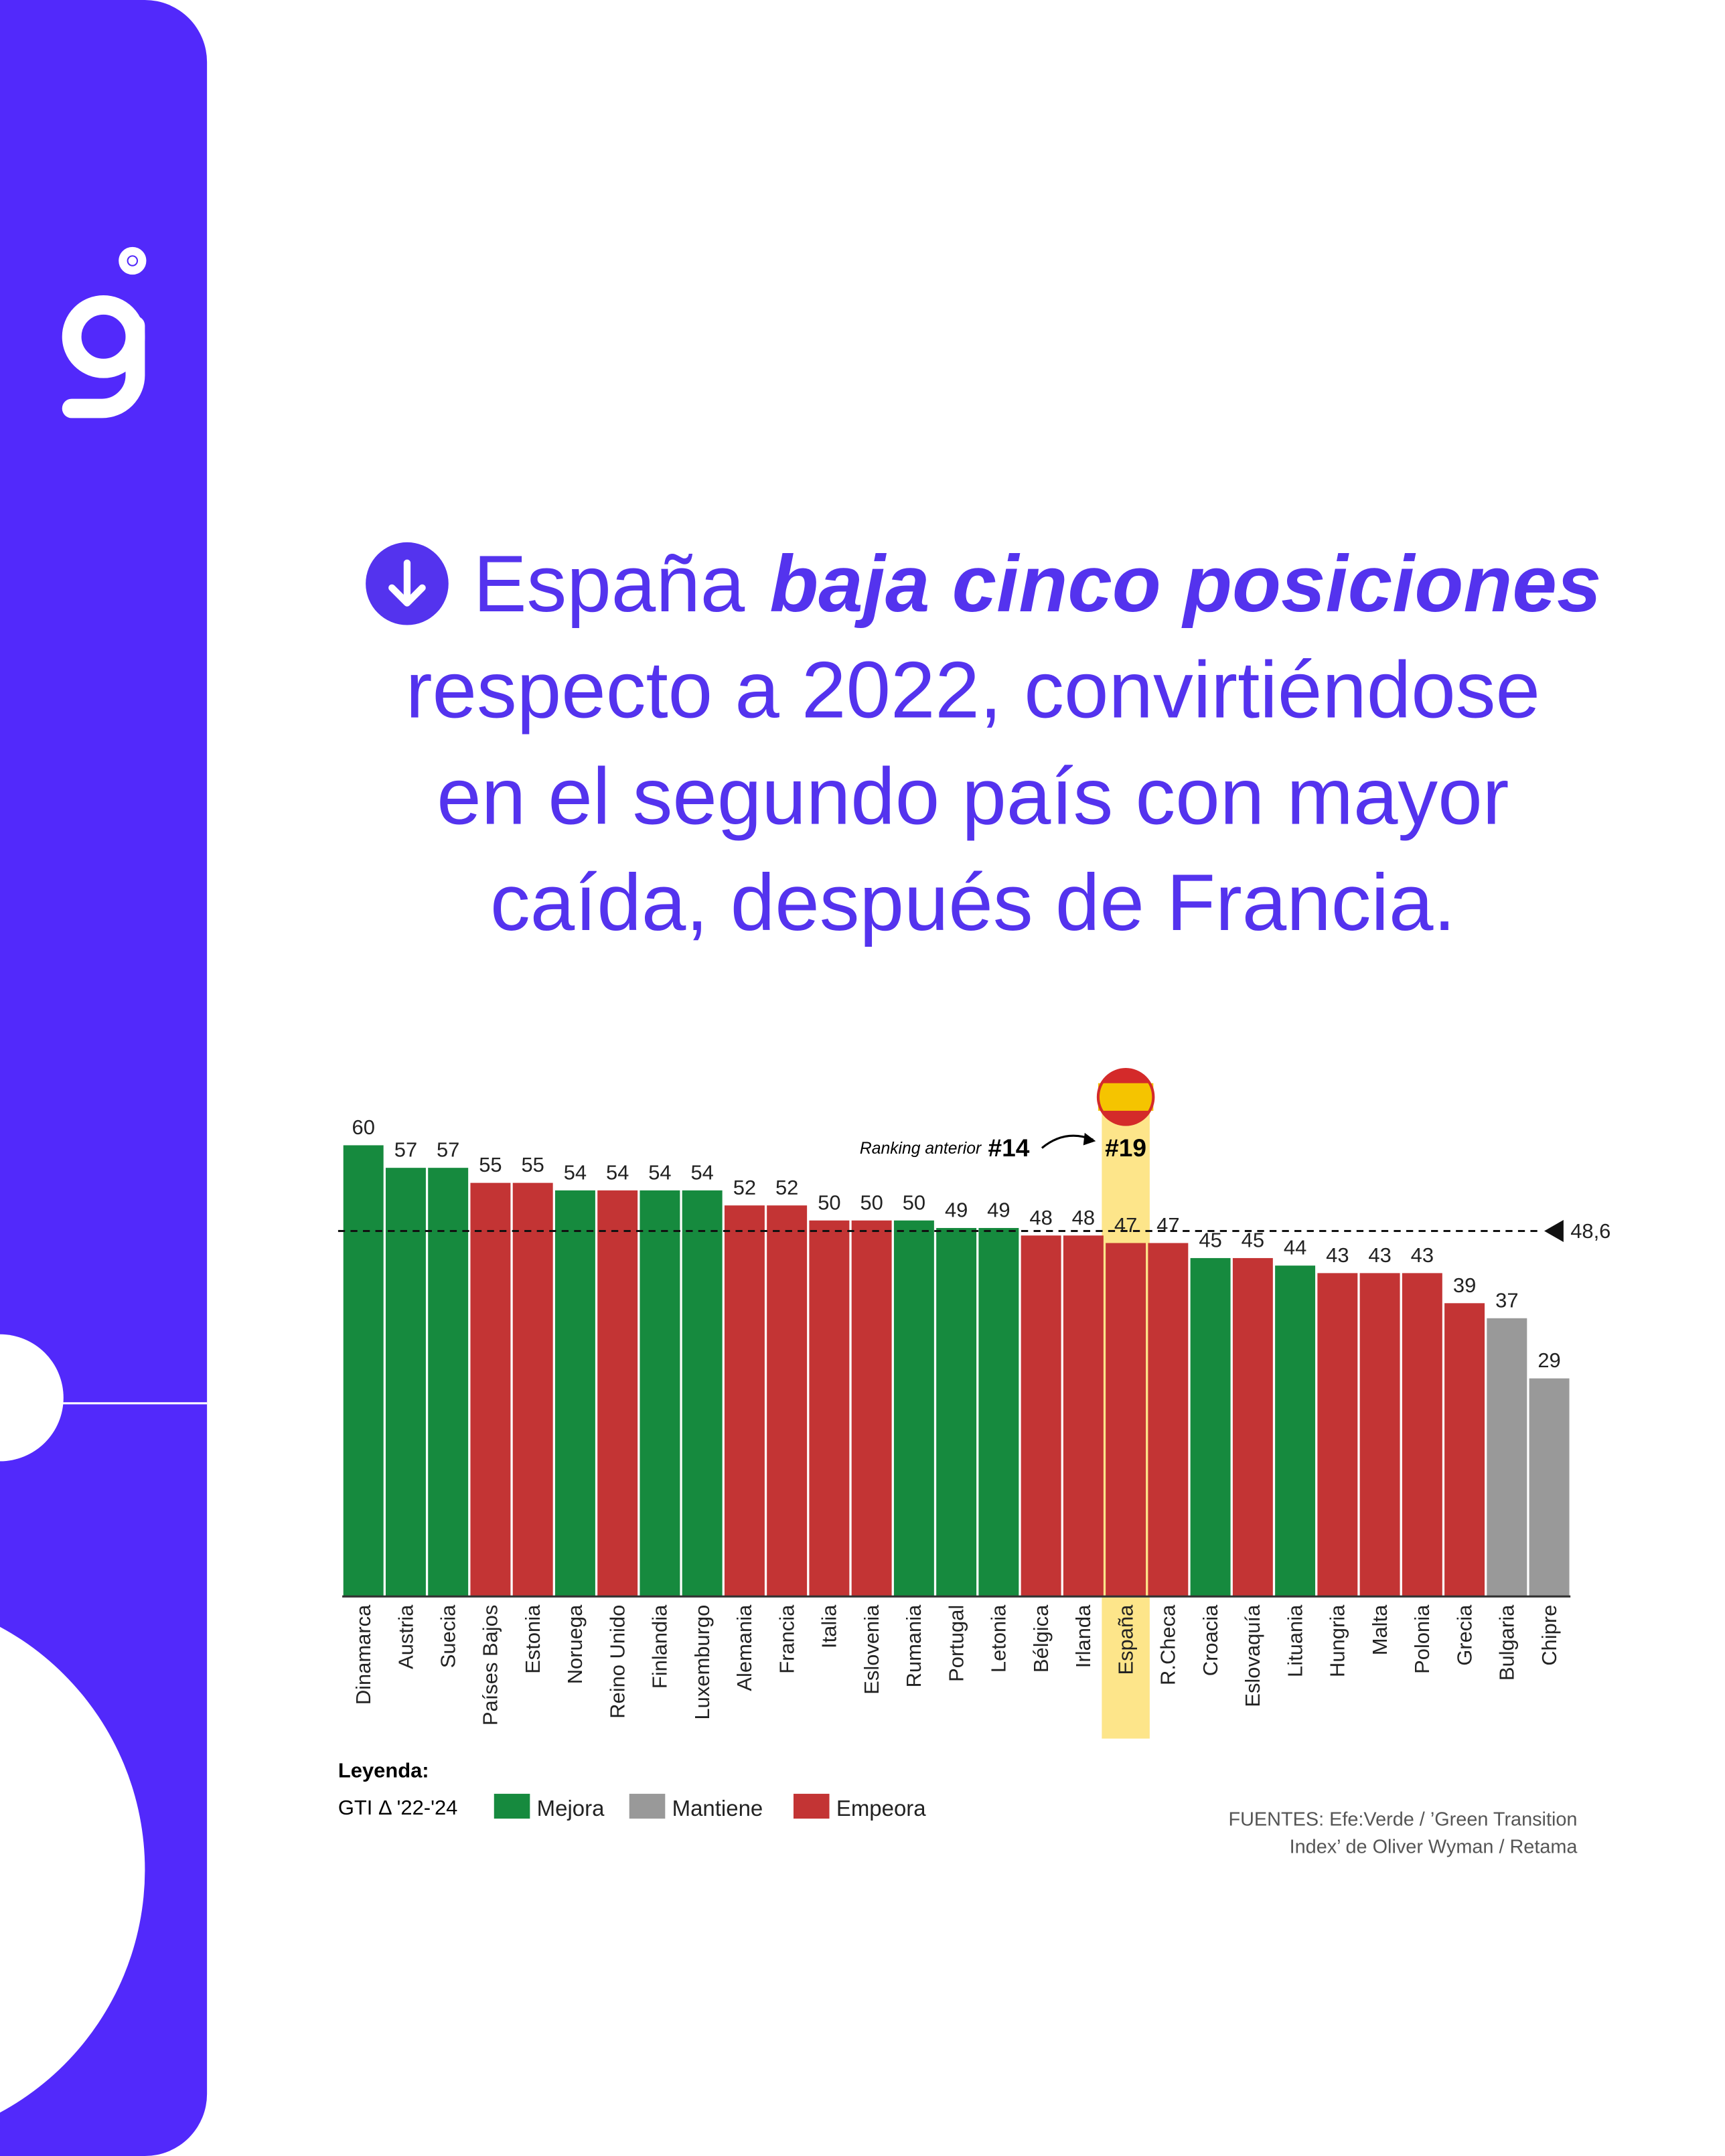 This screenshot has height=2156, width=1725. What do you see at coordinates (1434, 1847) in the screenshot?
I see `source: Index’ de Oliver Wyman / Retama` at bounding box center [1434, 1847].